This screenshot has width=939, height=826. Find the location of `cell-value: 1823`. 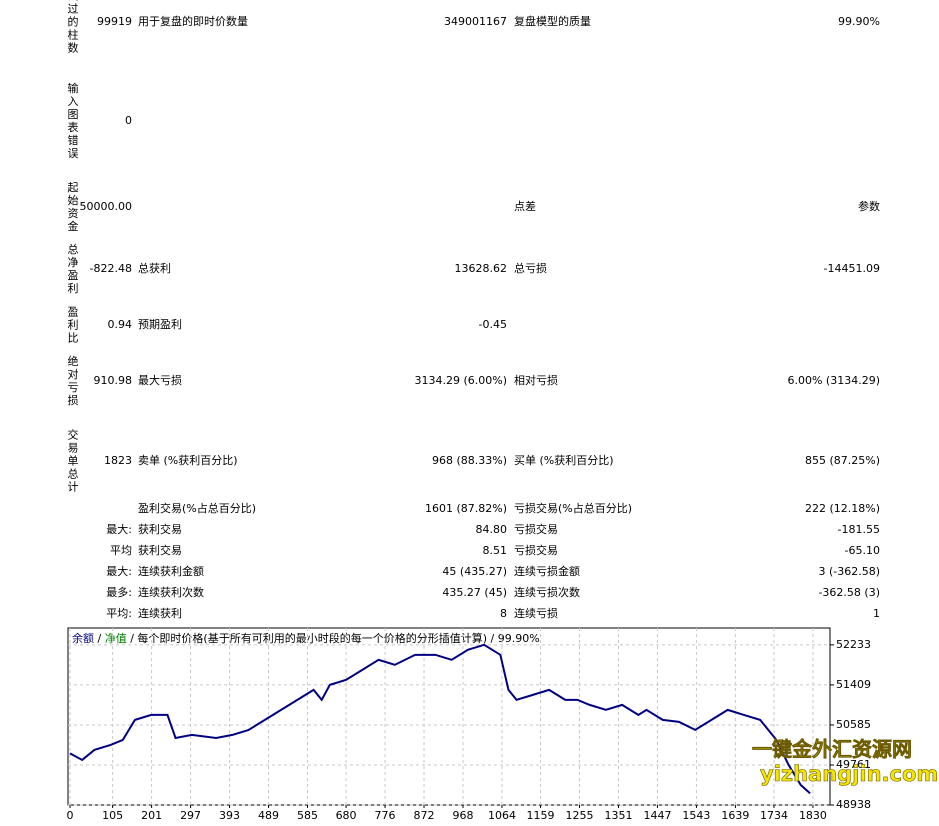

cell-value: 1823 is located at coordinates (118, 460).